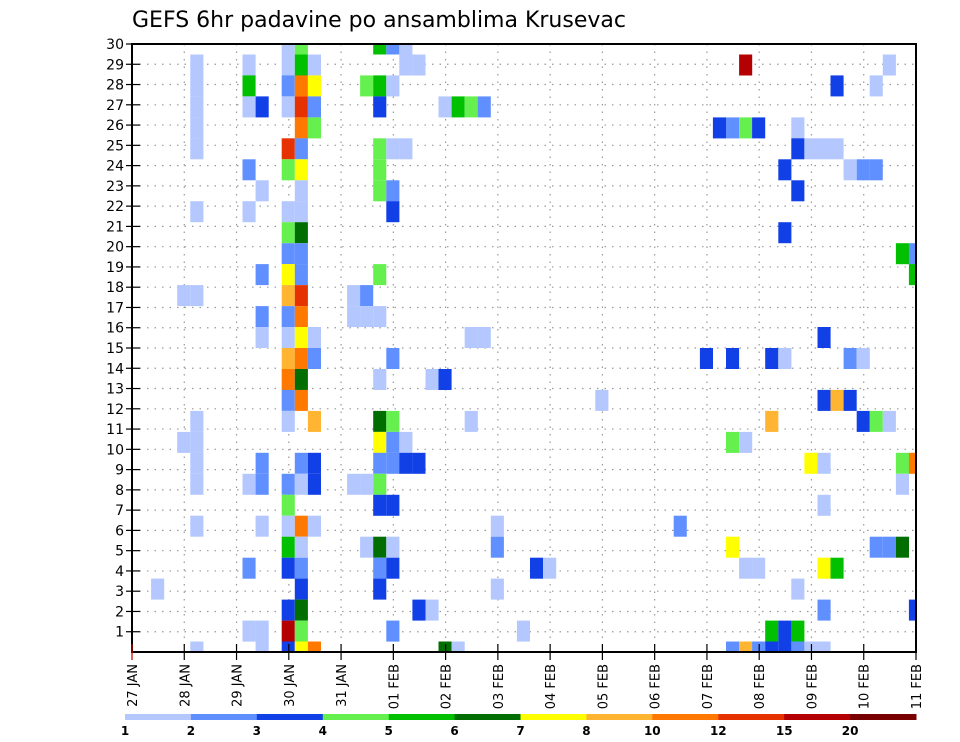  Describe the element at coordinates (115, 45) in the screenshot. I see `y-tick-label: 30` at that location.